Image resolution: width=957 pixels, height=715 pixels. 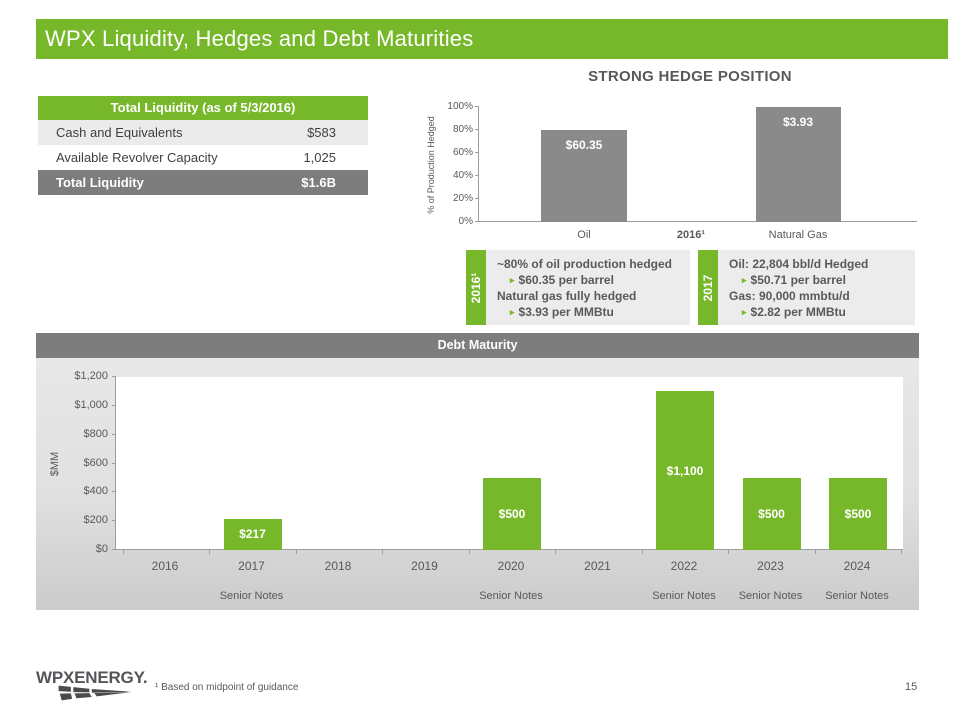 I want to click on debt-bar-2017: $217, so click(x=252, y=534).